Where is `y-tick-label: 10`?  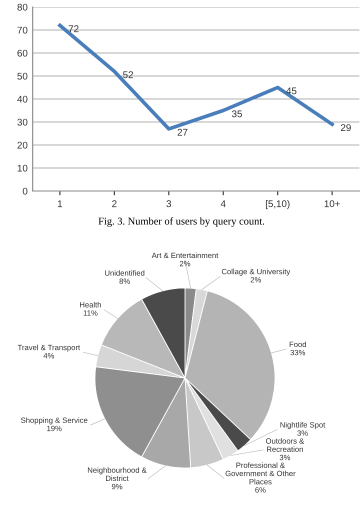 y-tick-label: 10 is located at coordinates (23, 168).